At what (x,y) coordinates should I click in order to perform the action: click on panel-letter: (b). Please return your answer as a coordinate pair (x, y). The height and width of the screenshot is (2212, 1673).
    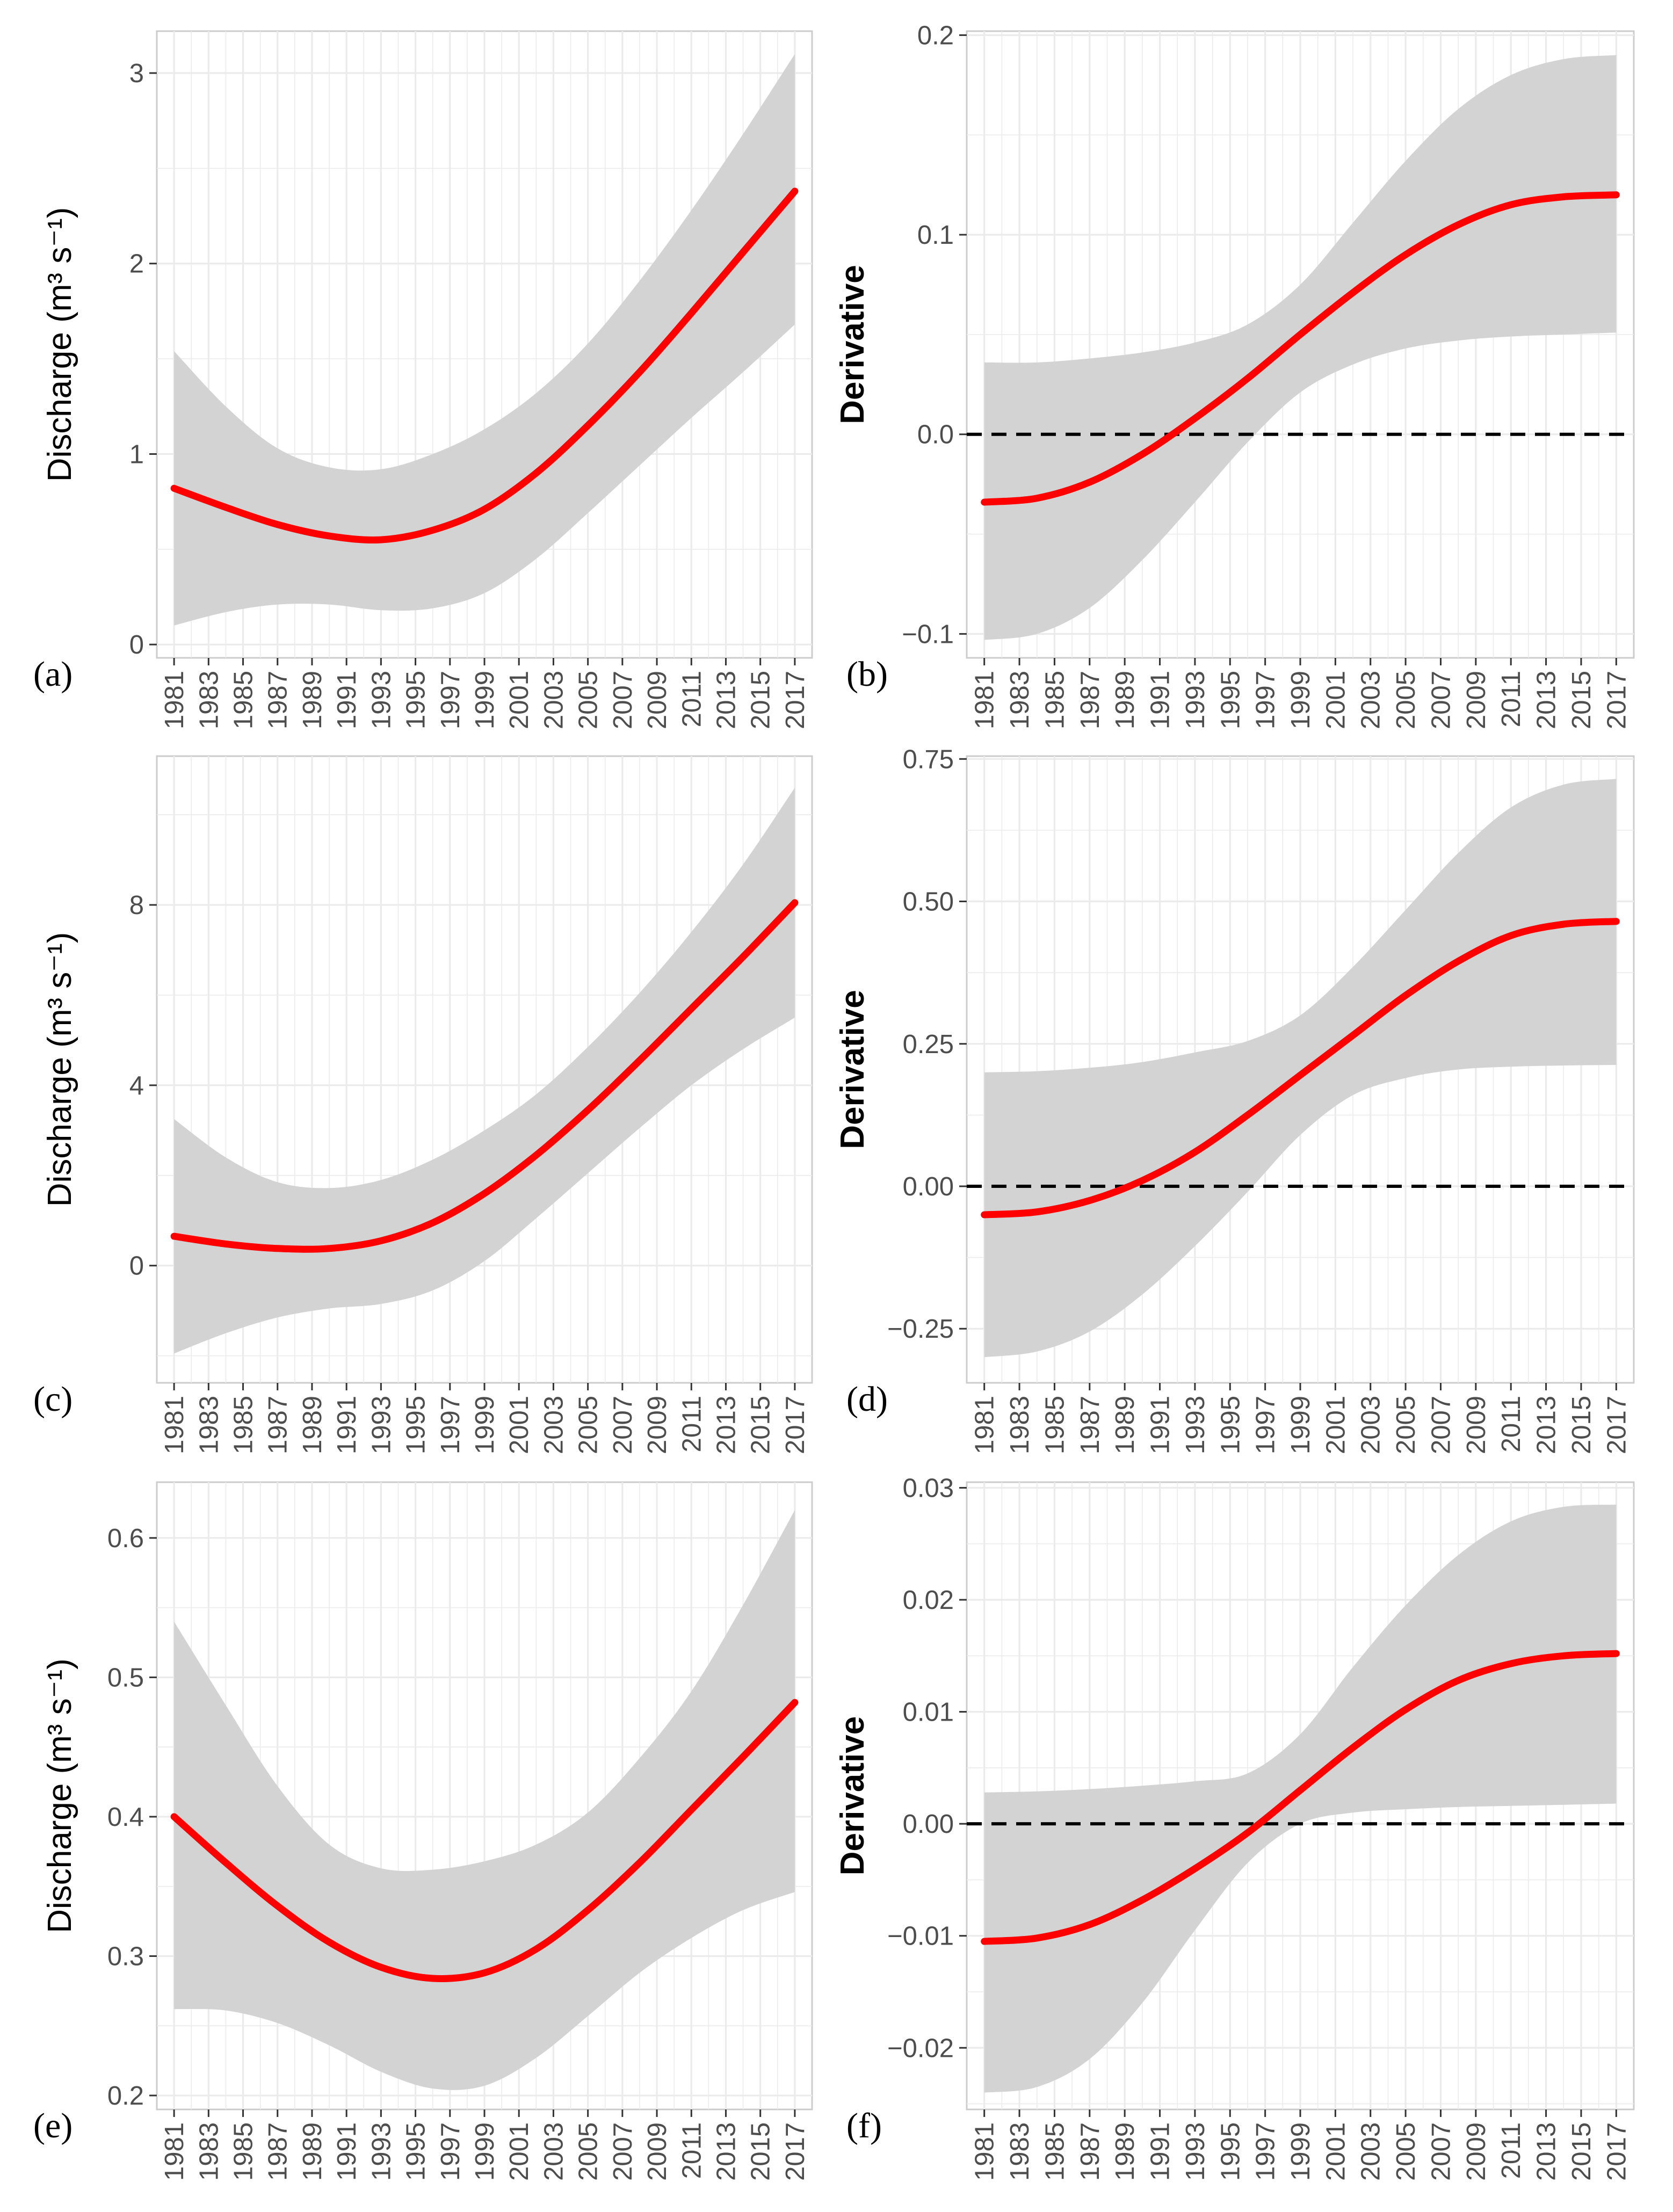
    Looking at the image, I should click on (867, 674).